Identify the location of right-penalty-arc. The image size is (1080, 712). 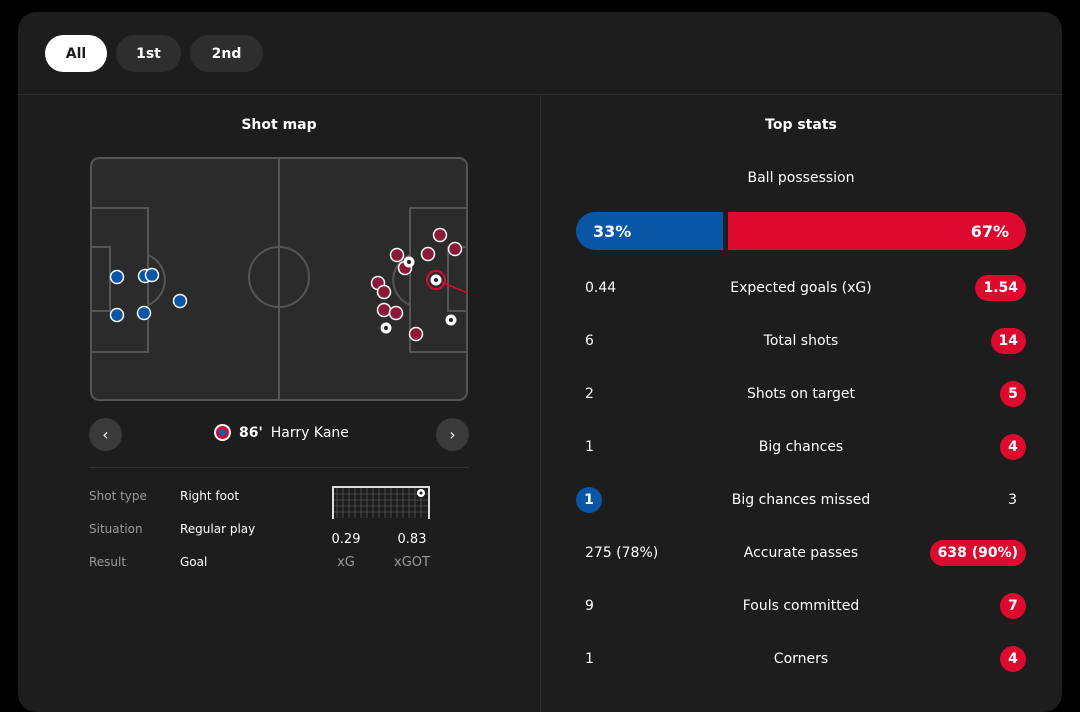
(401, 280).